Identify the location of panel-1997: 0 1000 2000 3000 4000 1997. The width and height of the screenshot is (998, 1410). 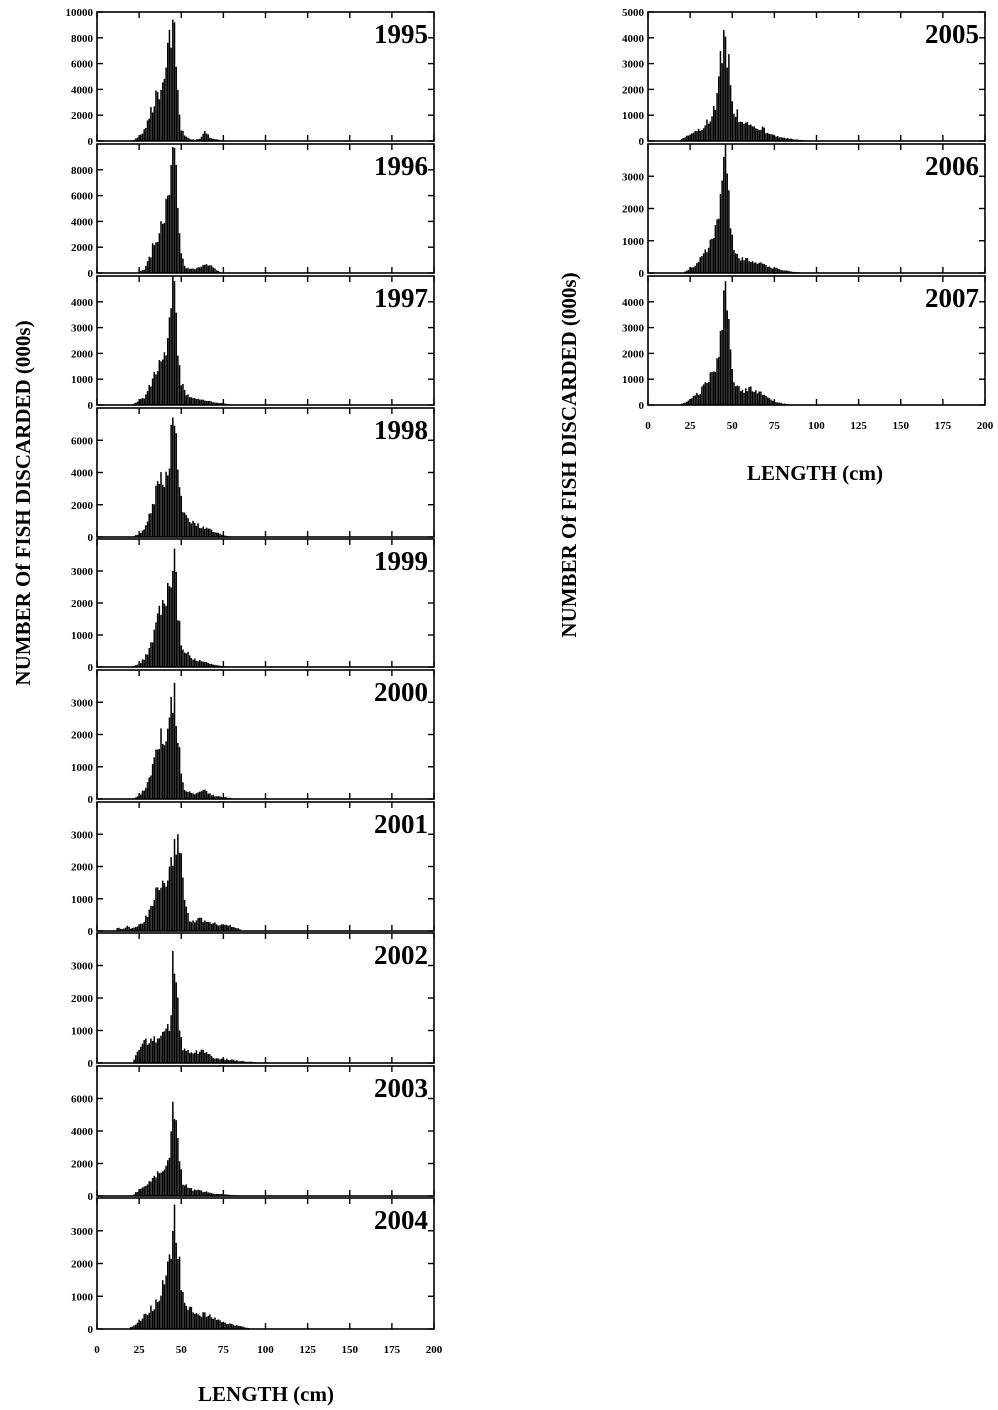
(253, 343).